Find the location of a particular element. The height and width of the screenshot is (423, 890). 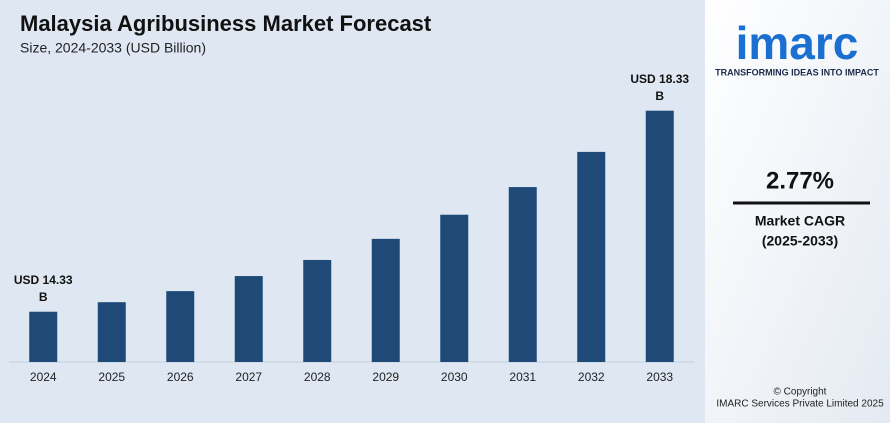

cagr-value: 2.77% is located at coordinates (800, 180).